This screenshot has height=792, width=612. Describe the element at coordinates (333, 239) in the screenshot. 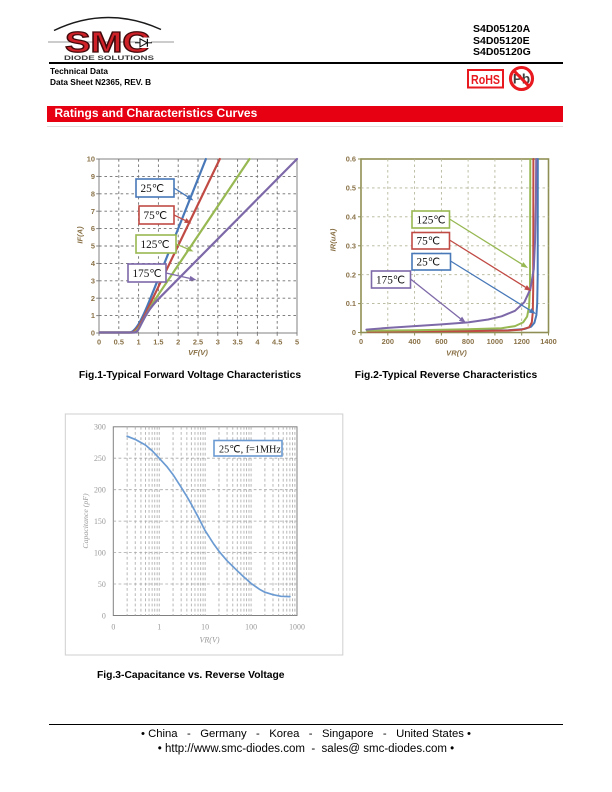

I see `svg-text: IR(uA)` at that location.